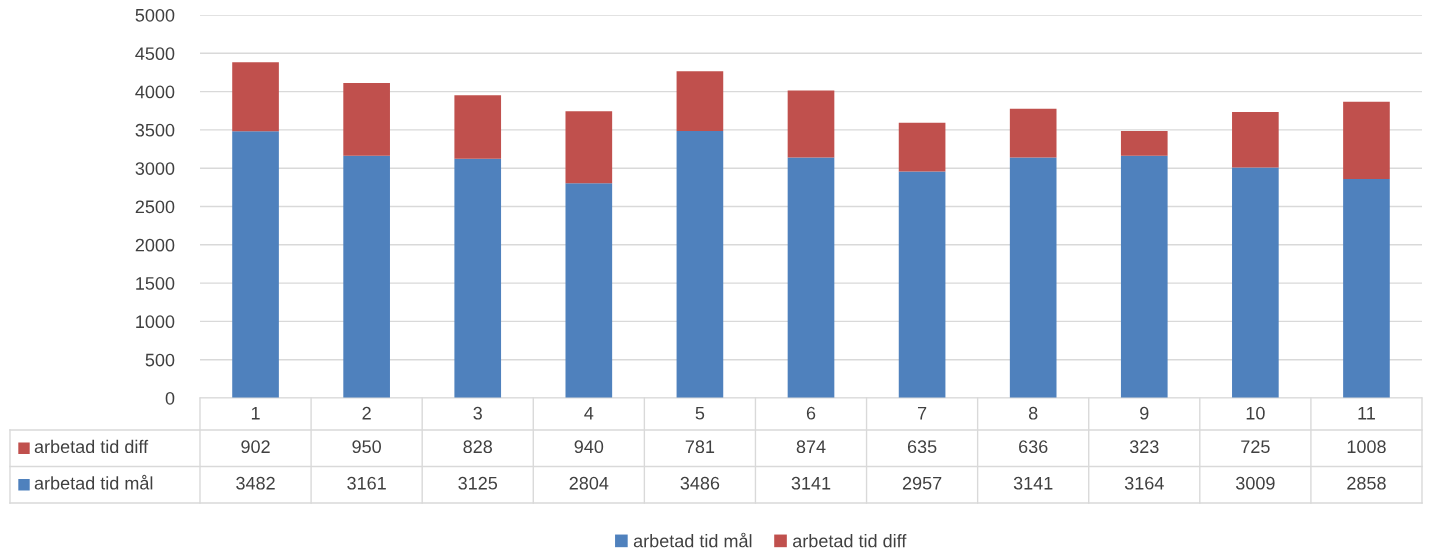 The width and height of the screenshot is (1437, 548). Describe the element at coordinates (1033, 447) in the screenshot. I see `data-label: 636` at that location.